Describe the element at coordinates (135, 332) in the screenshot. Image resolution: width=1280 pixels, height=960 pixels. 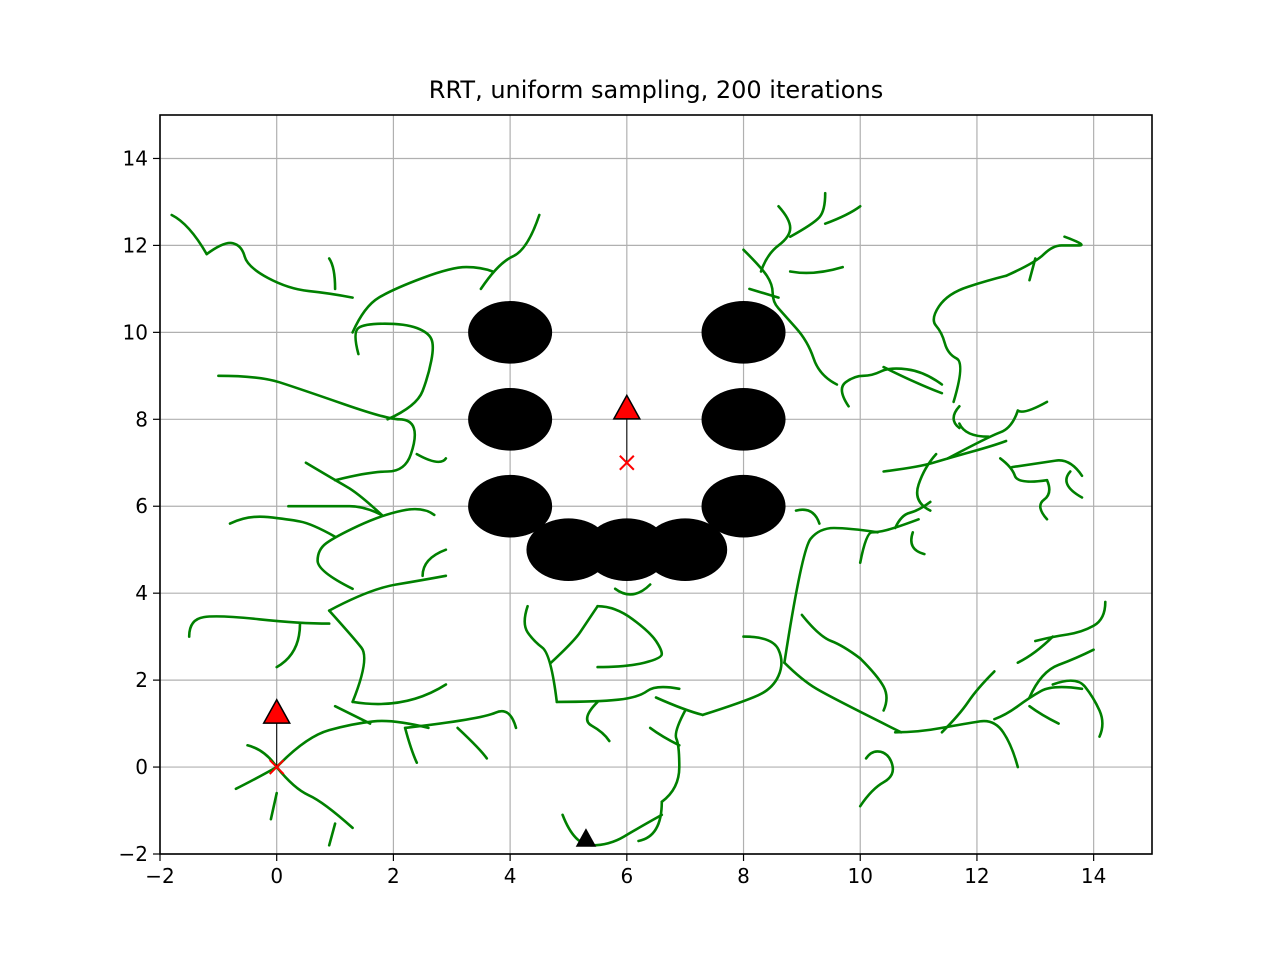
I see `y-tick-label: 10` at that location.